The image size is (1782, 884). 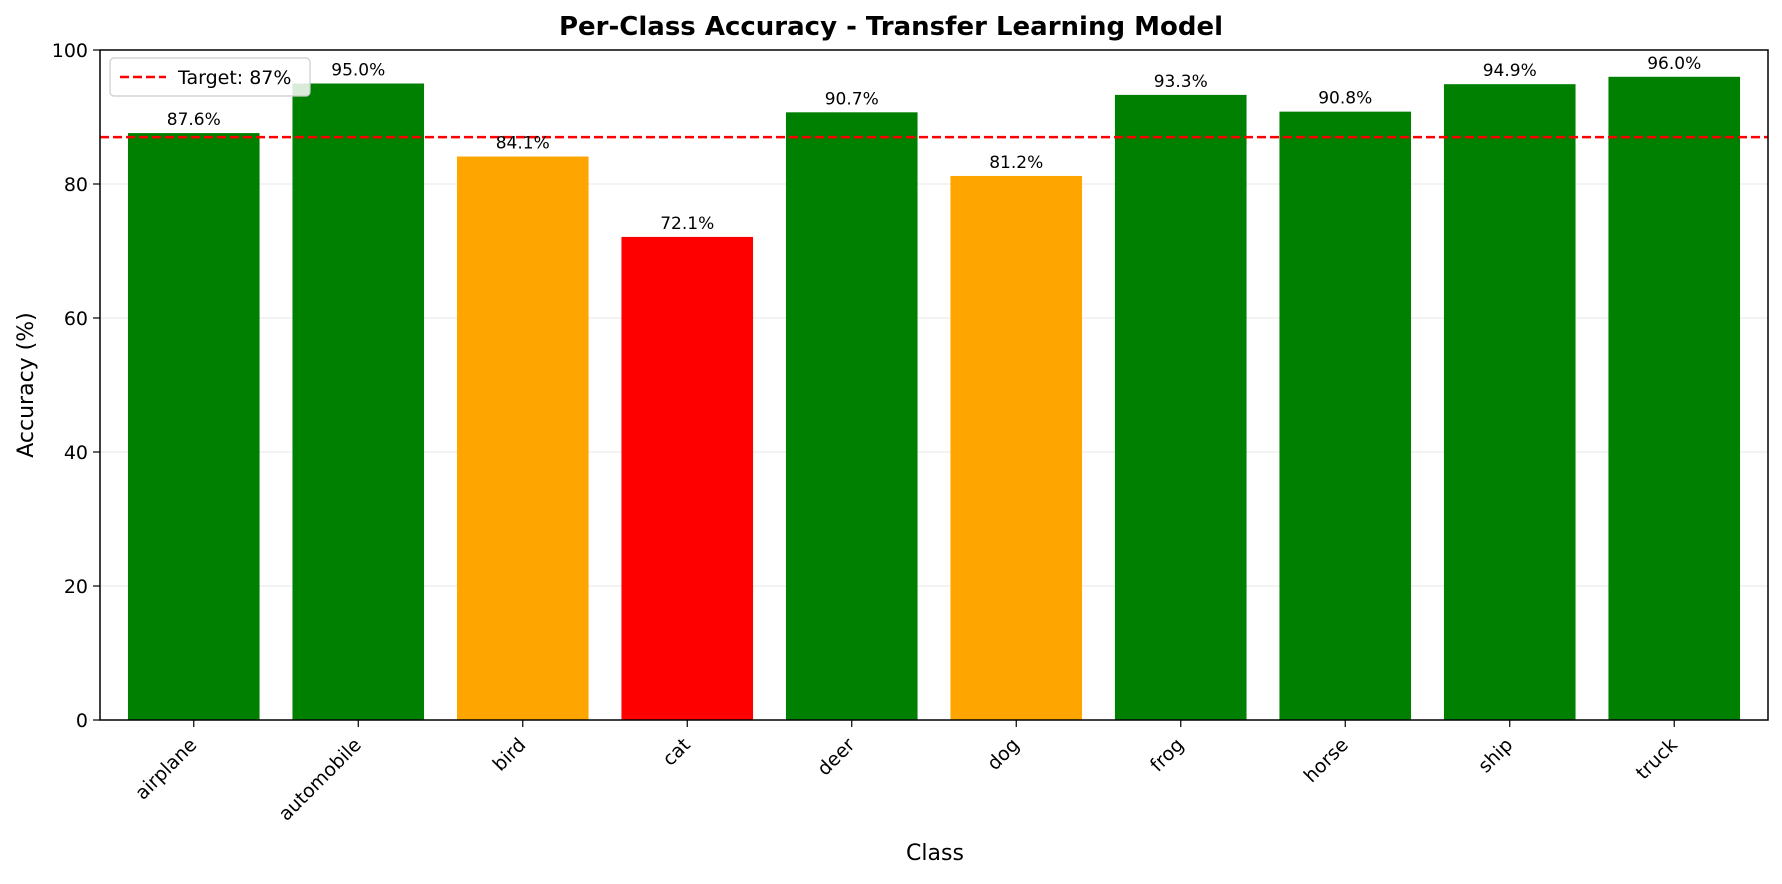 I want to click on value-label-cat: 72.1%, so click(x=687, y=224).